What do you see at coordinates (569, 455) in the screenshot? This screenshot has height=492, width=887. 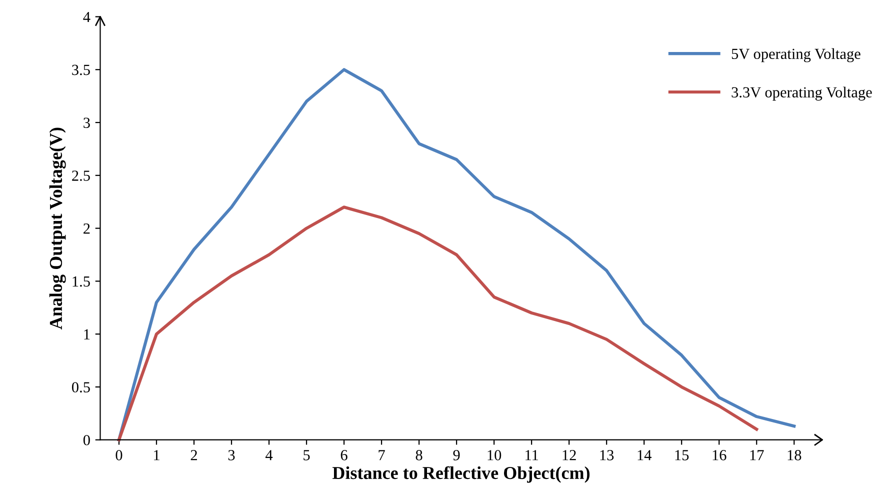 I see `x-tick-label: 12` at bounding box center [569, 455].